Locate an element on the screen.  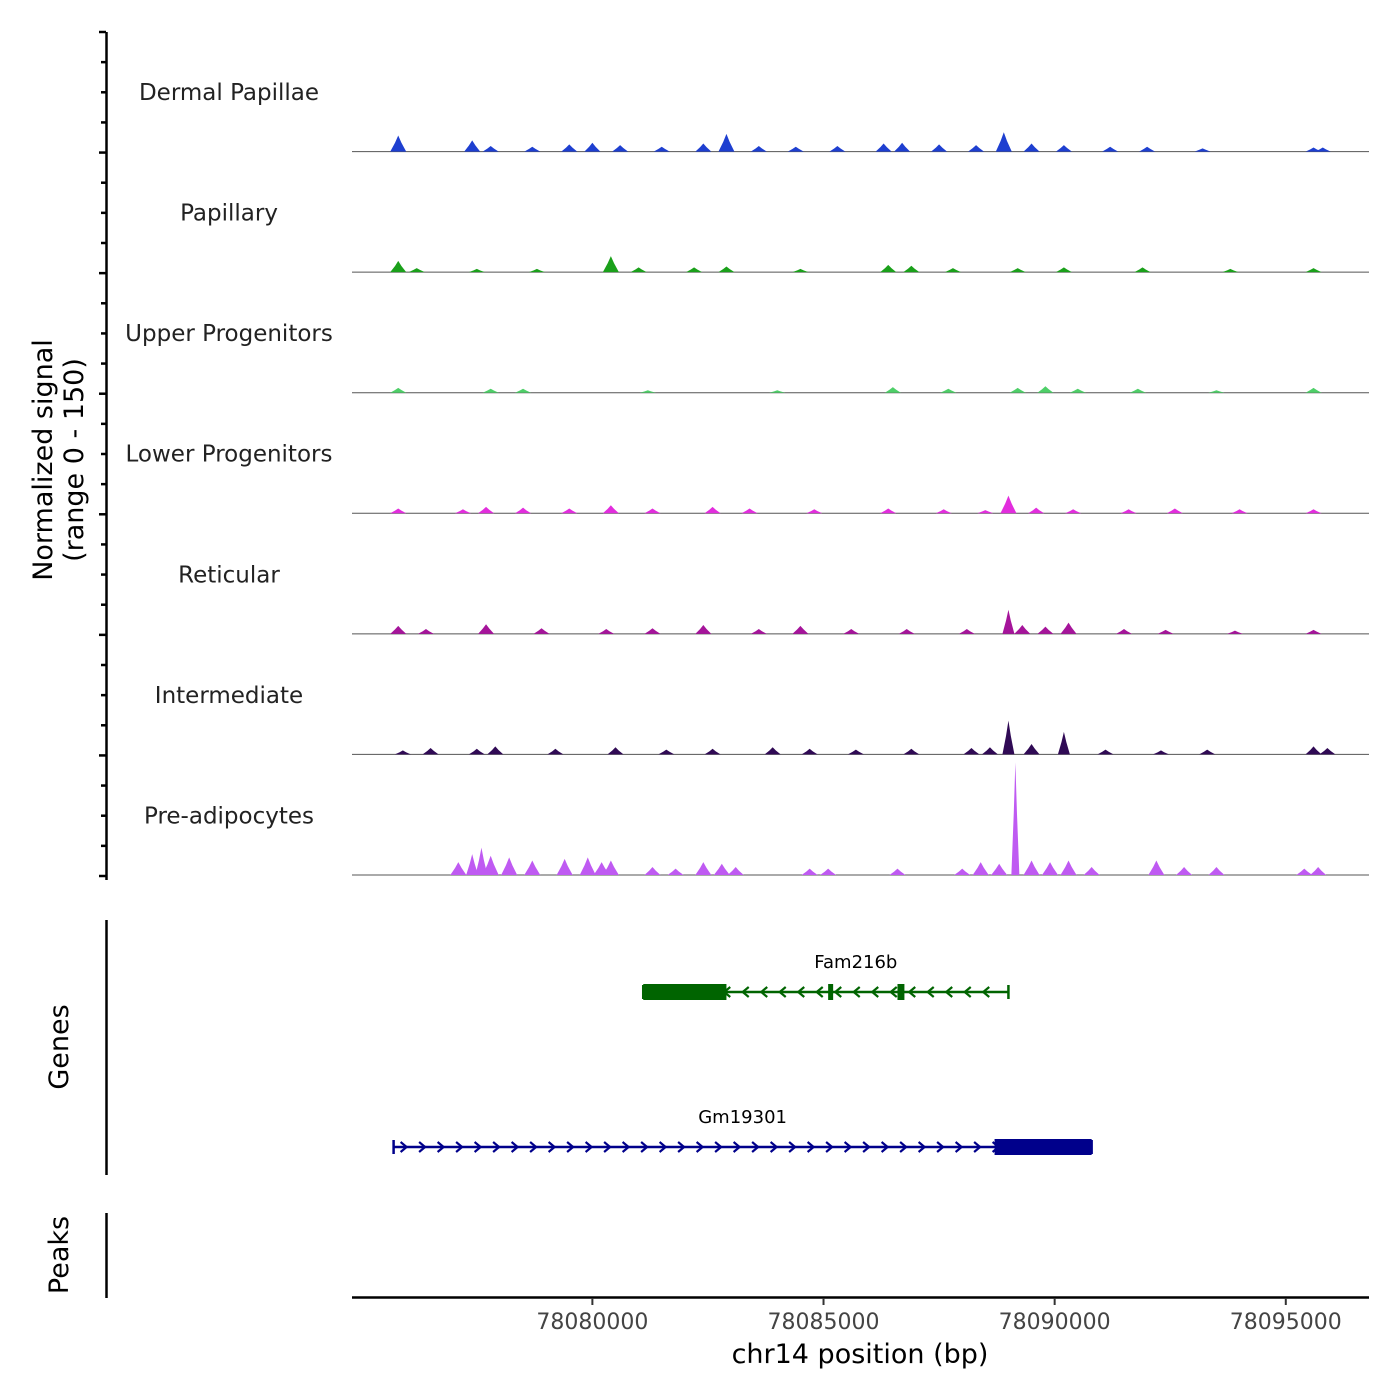
track-dermal-papillae: Dermal Papillae is located at coordinates (754, 116).